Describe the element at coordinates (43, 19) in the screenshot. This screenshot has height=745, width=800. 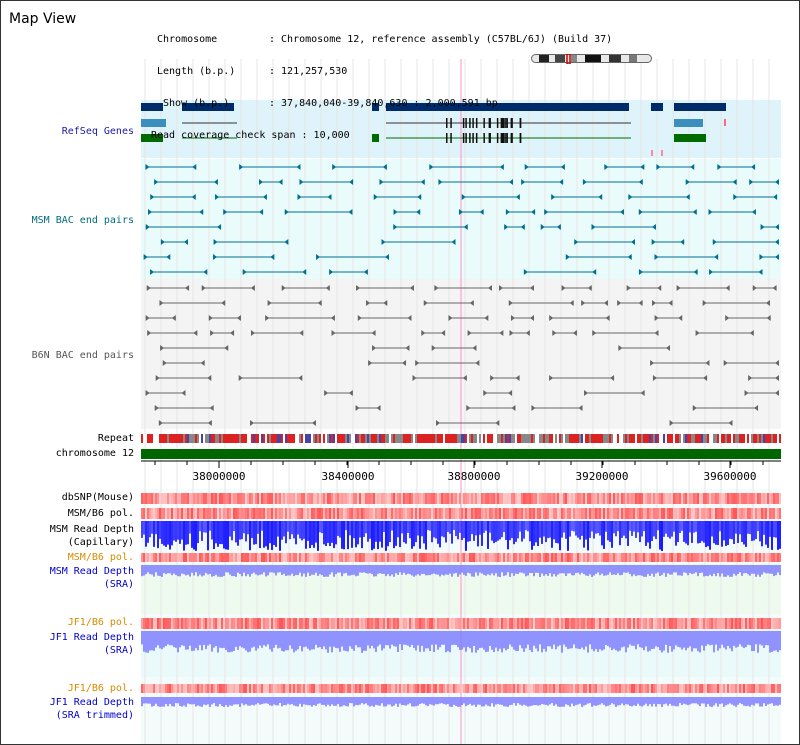
I see `page-title: Map View` at that location.